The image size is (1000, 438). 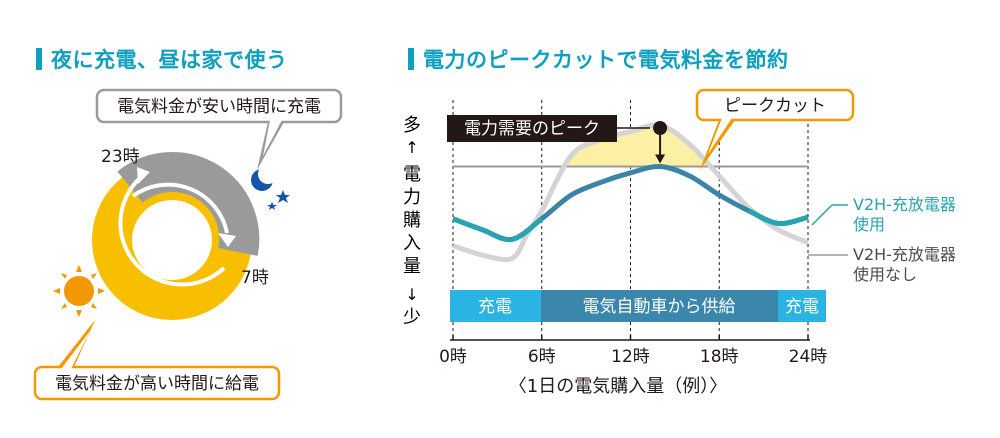 I want to click on x-caption: 〈1日の電気購入量（例）〉, so click(x=618, y=386).